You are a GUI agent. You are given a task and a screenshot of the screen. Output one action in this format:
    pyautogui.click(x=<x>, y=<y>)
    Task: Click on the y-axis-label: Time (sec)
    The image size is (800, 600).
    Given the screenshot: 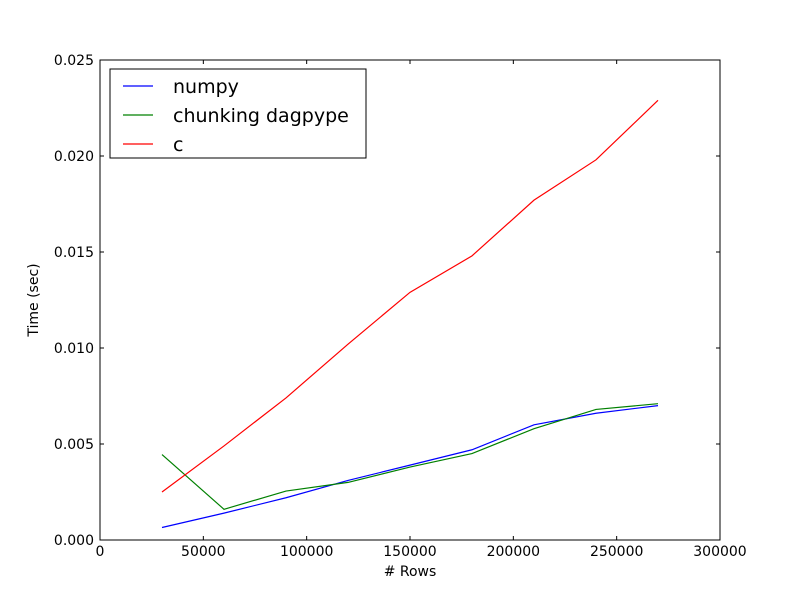 What is the action you would take?
    pyautogui.click(x=34, y=300)
    